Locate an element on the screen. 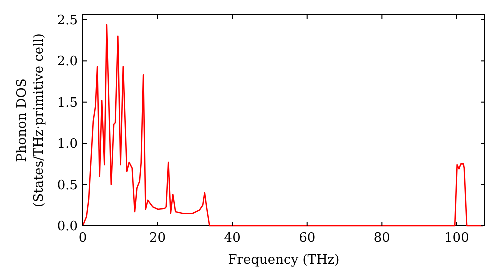  y-tick-label: 1.5 is located at coordinates (67, 103).